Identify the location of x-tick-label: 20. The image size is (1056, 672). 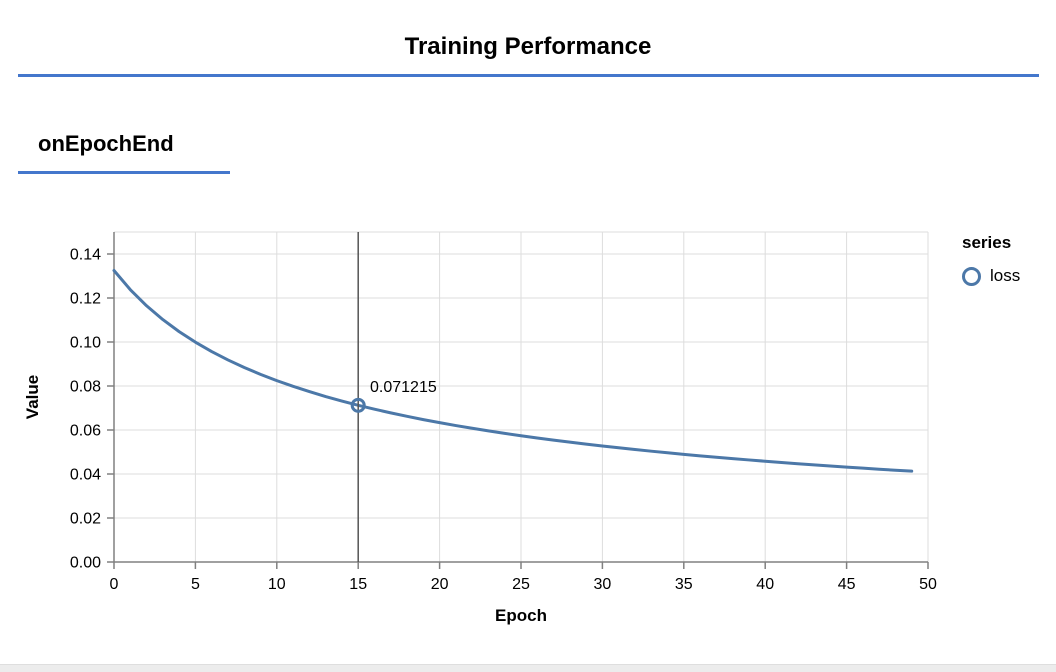
(440, 584).